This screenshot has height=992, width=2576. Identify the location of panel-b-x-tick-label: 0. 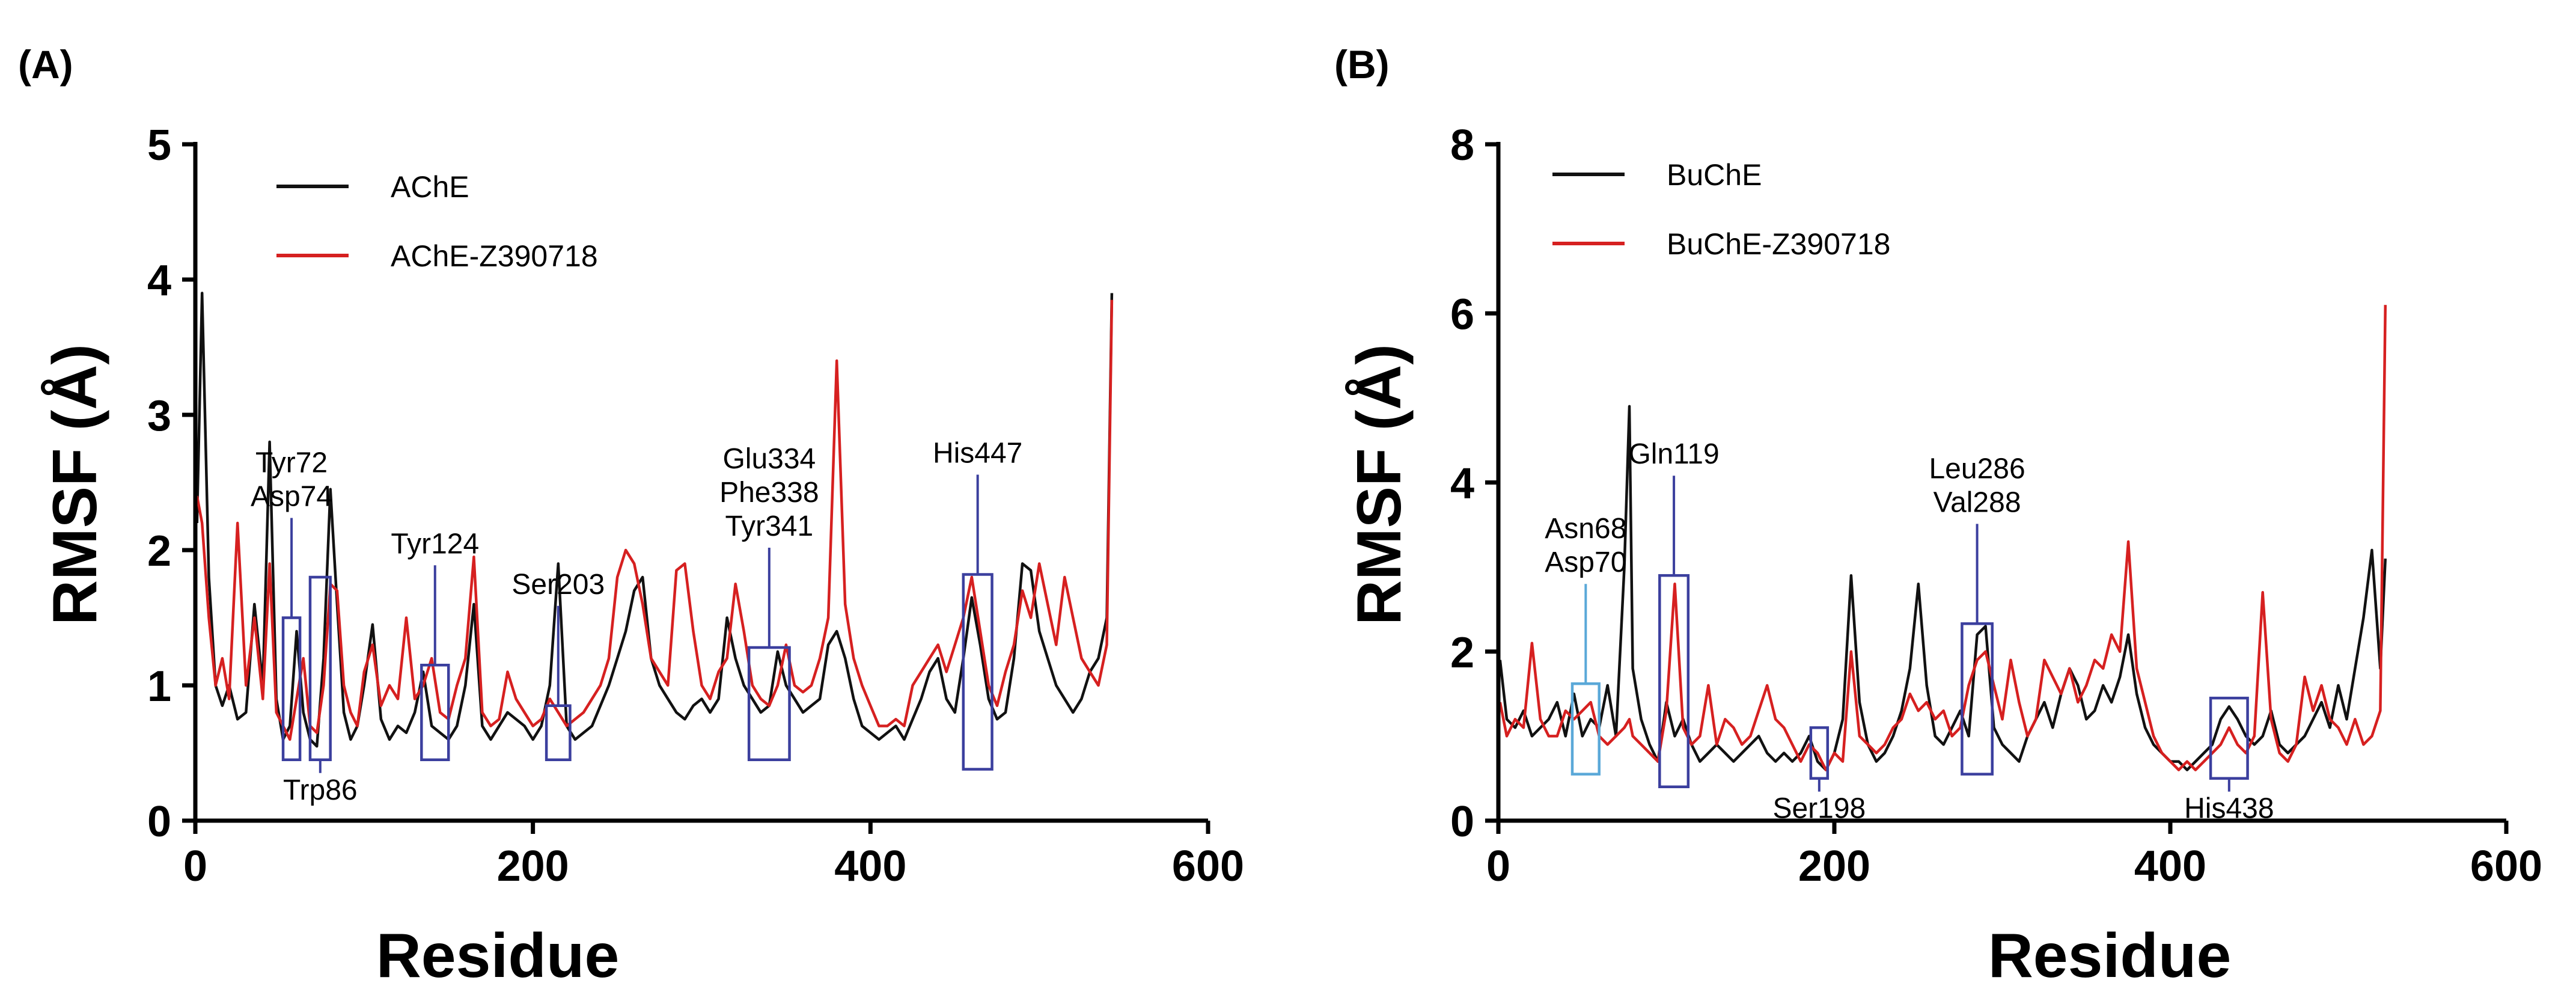
(1498, 866).